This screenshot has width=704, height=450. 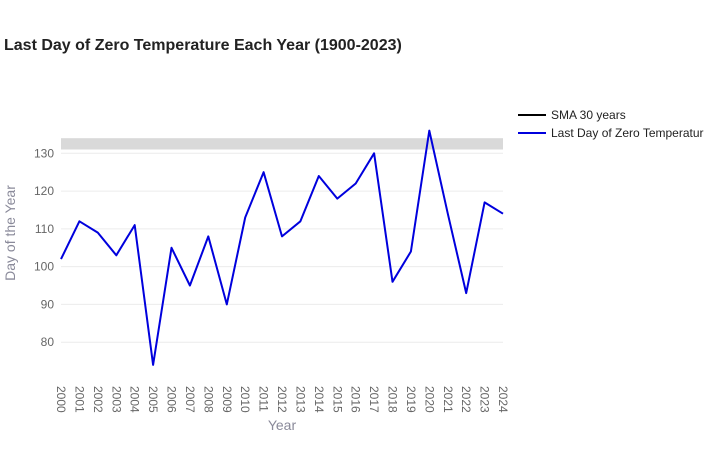 What do you see at coordinates (98, 399) in the screenshot?
I see `x-tick-label: 2002` at bounding box center [98, 399].